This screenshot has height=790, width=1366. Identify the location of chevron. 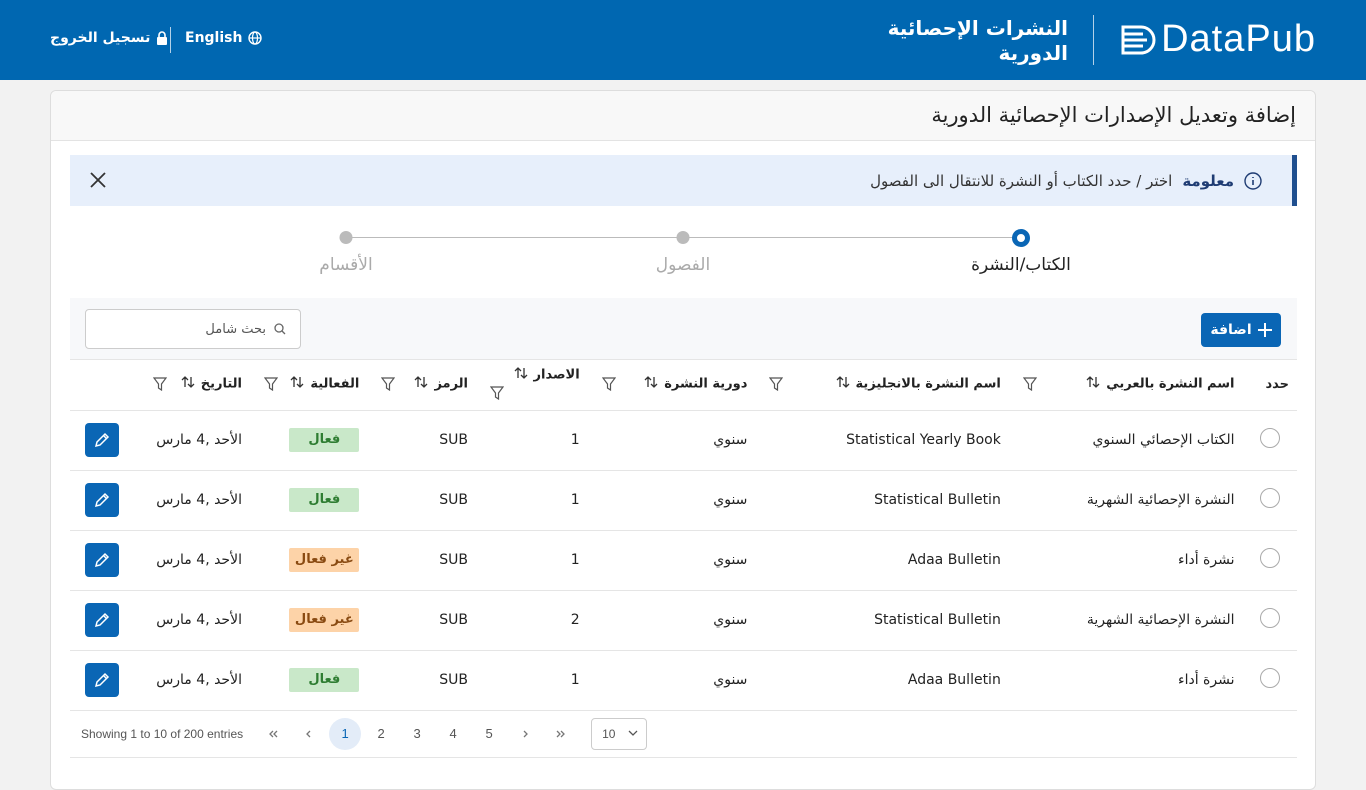
(633, 734).